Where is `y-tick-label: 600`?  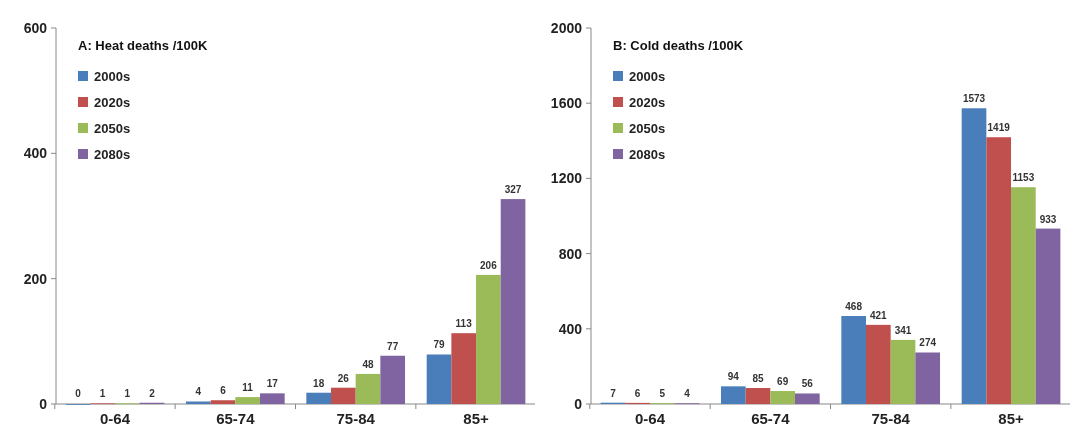 y-tick-label: 600 is located at coordinates (35, 27).